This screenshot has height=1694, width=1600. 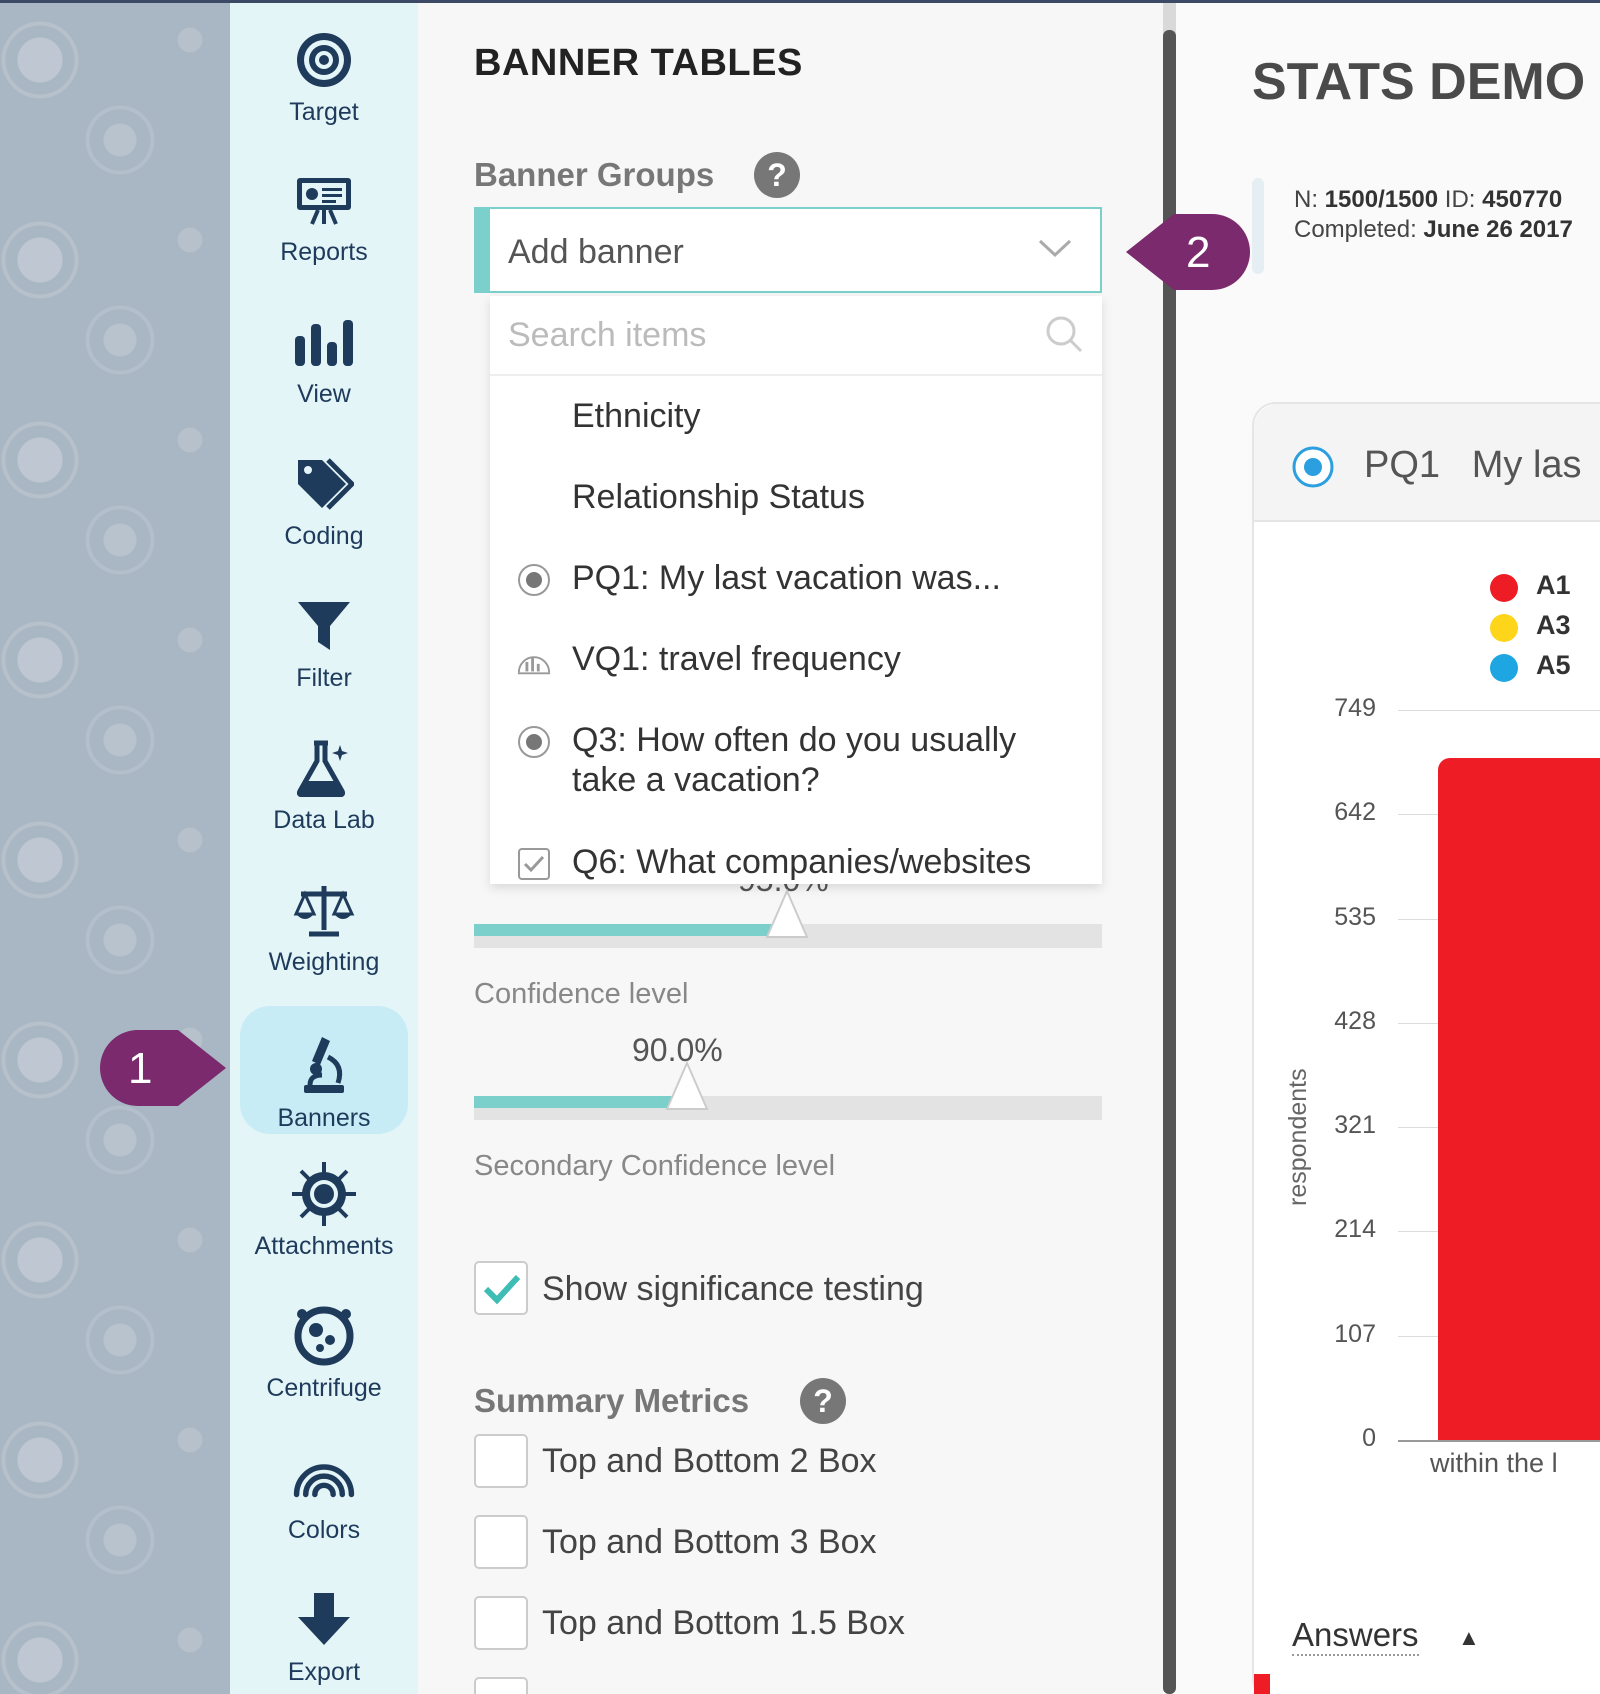 What do you see at coordinates (324, 394) in the screenshot?
I see `sidebar-item-label: View` at bounding box center [324, 394].